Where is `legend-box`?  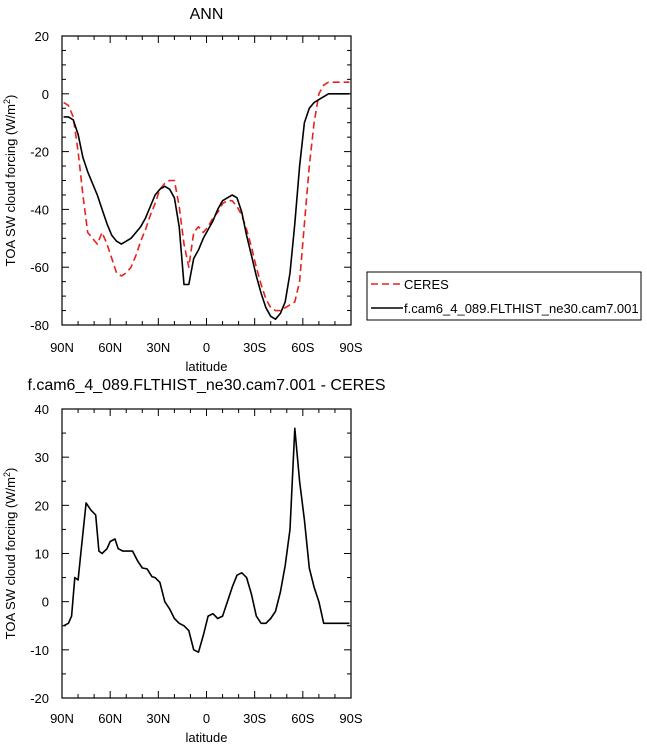 legend-box is located at coordinates (504, 296).